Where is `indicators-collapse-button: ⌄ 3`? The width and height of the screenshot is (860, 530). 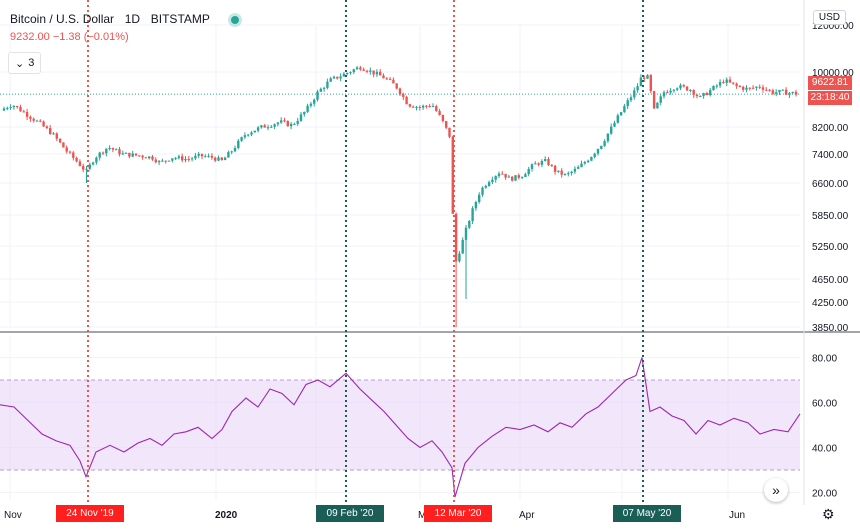
indicators-collapse-button: ⌄ 3 is located at coordinates (25, 63).